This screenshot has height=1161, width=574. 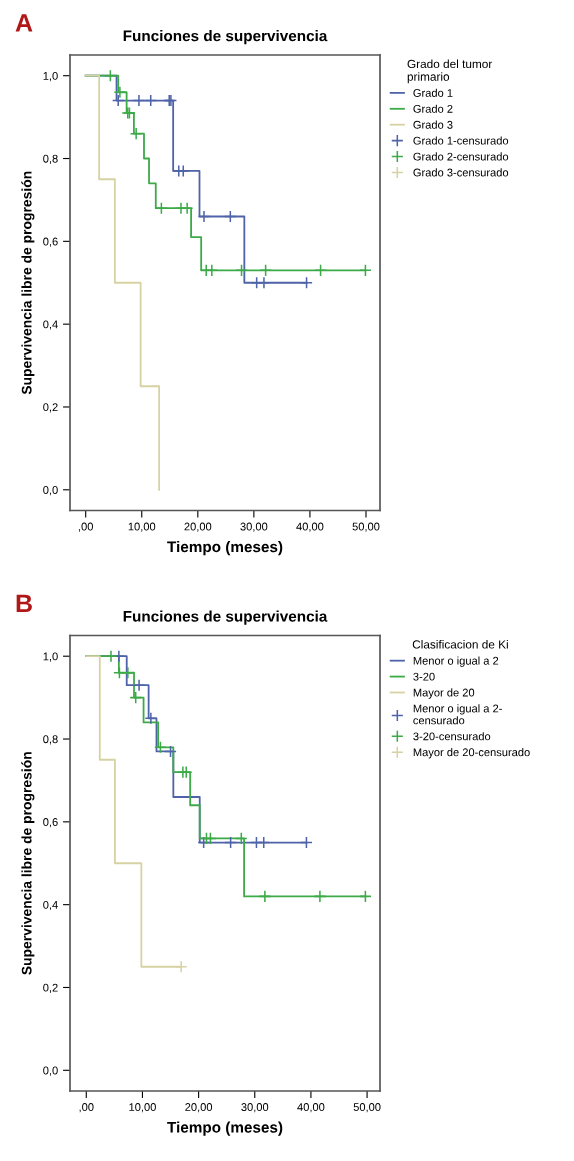 What do you see at coordinates (461, 156) in the screenshot?
I see `legend-label: Grado 2-censurado` at bounding box center [461, 156].